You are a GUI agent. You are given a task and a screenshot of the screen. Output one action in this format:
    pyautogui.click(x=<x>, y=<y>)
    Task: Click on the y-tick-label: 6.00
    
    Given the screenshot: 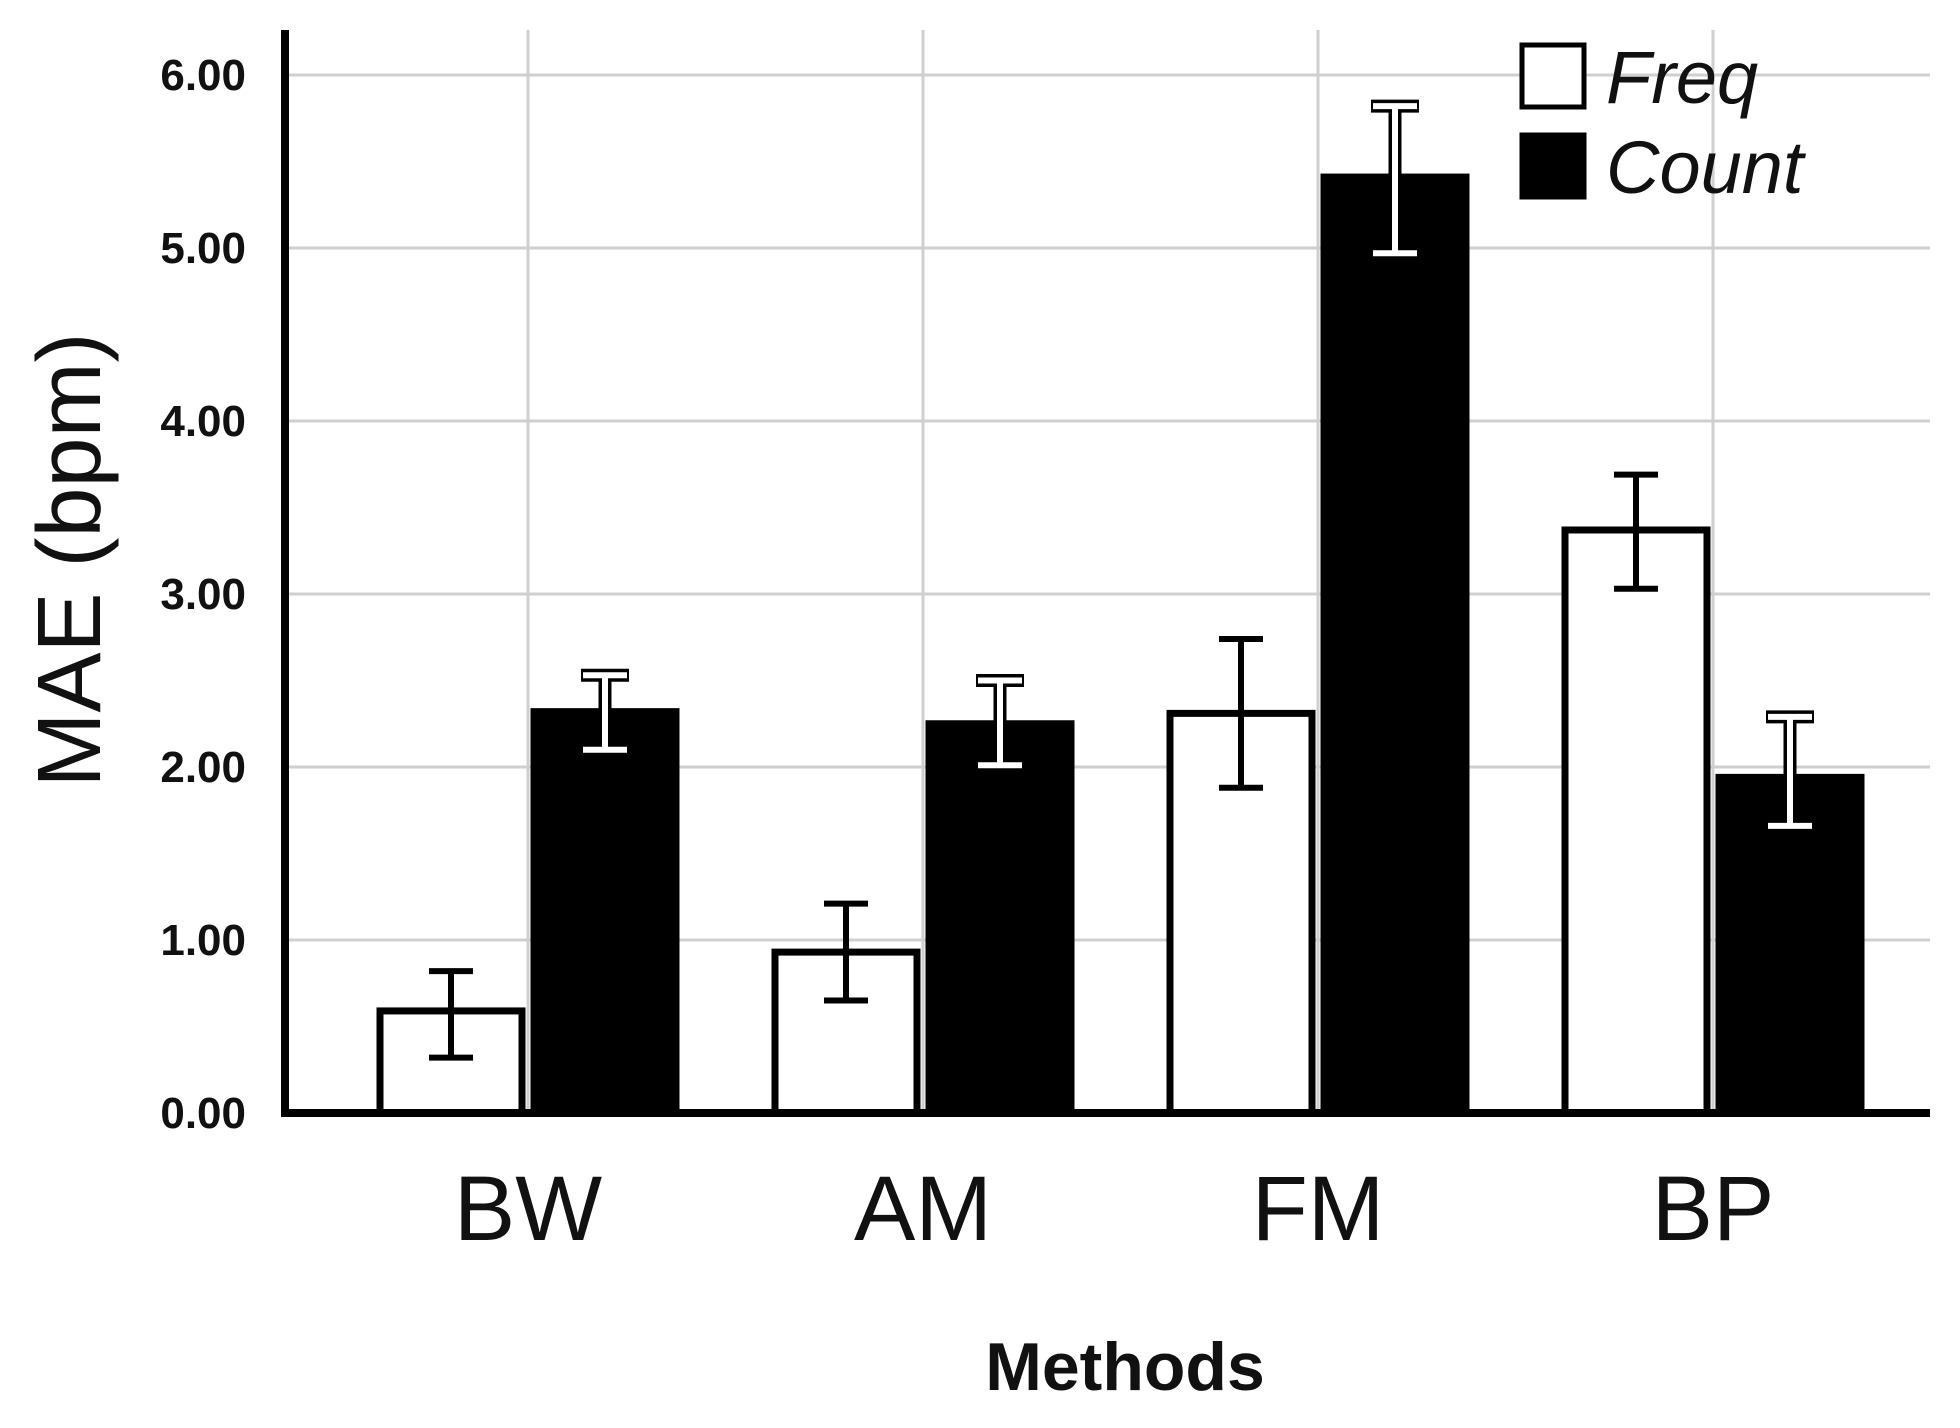 What is the action you would take?
    pyautogui.click(x=203, y=75)
    